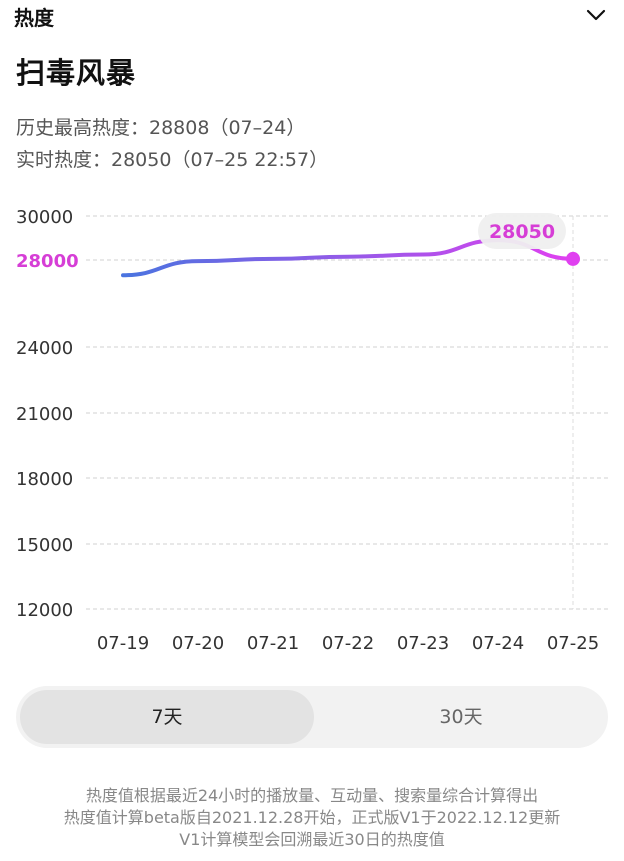 The width and height of the screenshot is (624, 861). I want to click on y-tick-label-12000: 12000, so click(44, 610).